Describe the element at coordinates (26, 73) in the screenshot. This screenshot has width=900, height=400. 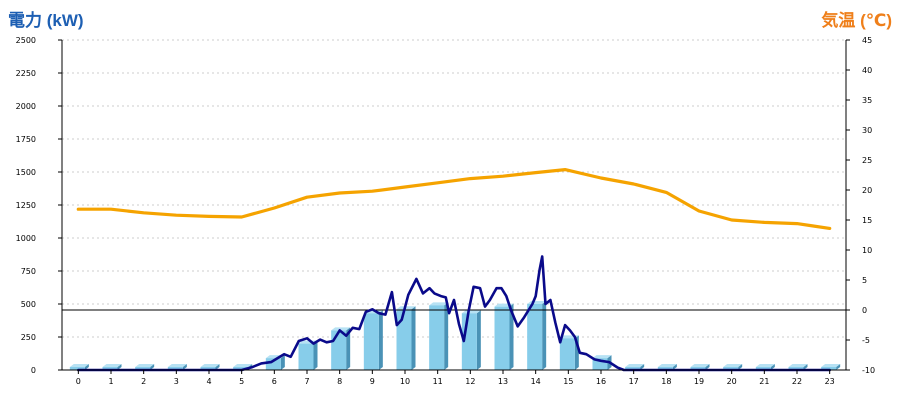
I see `left-tick-label: 2250` at that location.